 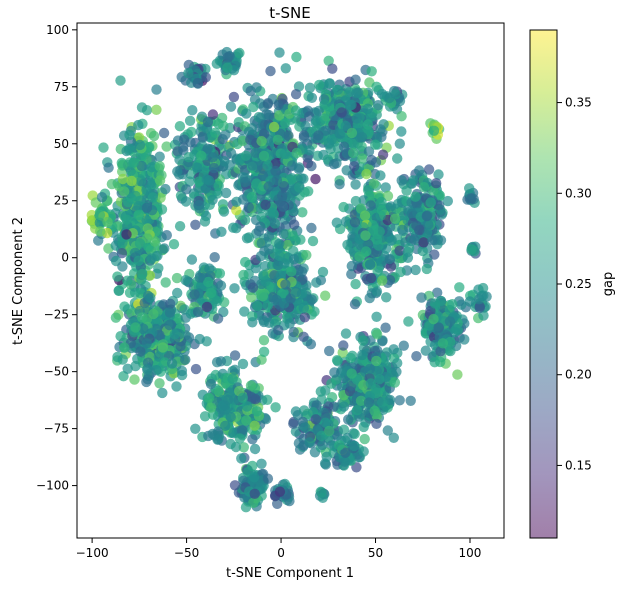 I want to click on y-tick-label: −75, so click(x=56, y=429).